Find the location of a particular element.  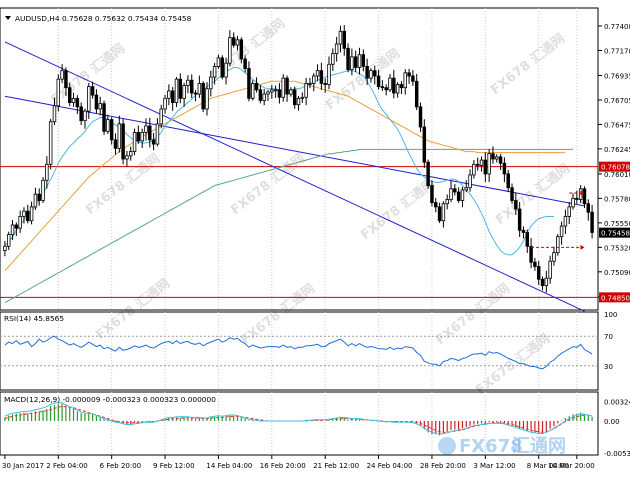

rsi-line is located at coordinates (298, 352).